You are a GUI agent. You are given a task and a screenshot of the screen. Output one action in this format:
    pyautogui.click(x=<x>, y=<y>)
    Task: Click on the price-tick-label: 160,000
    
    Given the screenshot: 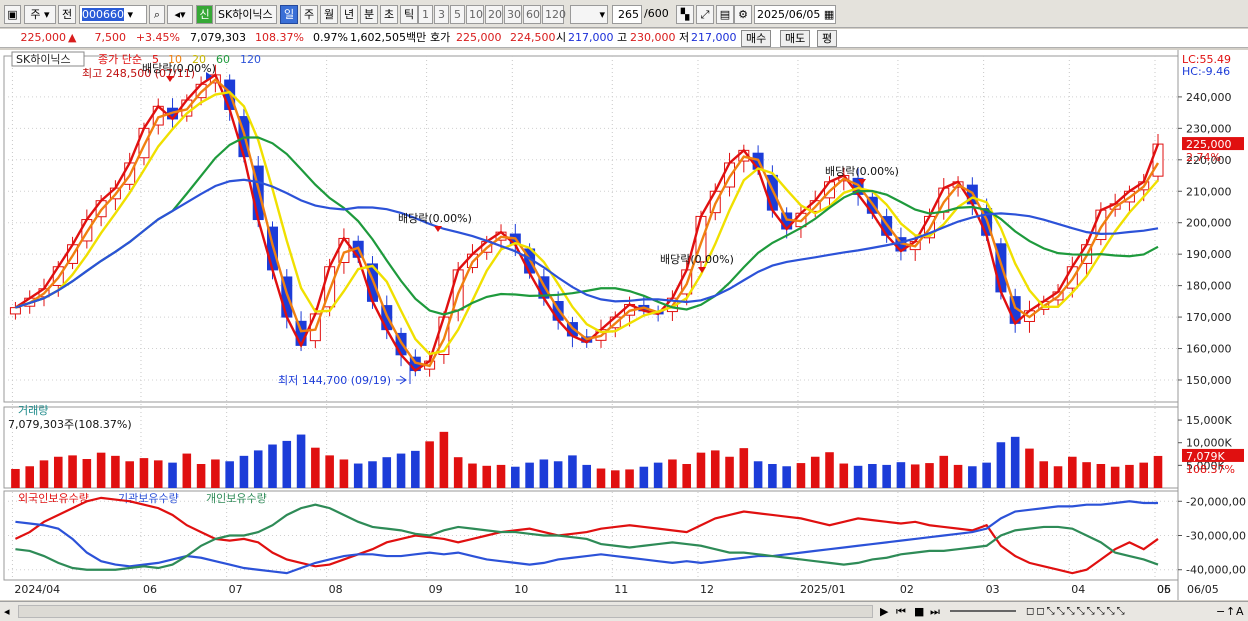 What is the action you would take?
    pyautogui.click(x=1209, y=349)
    